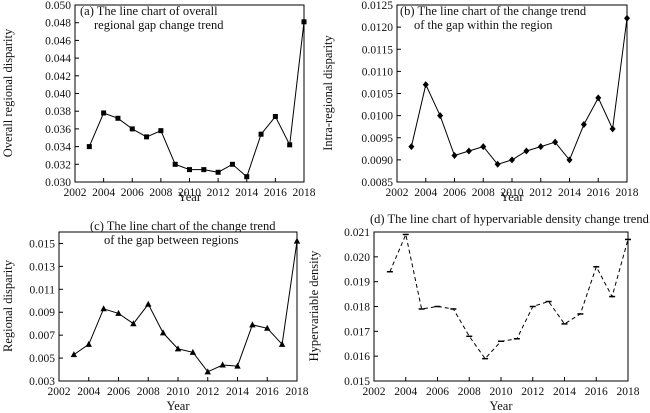 The height and width of the screenshot is (413, 650). I want to click on y-tick-label: 0.050, so click(58, 6).